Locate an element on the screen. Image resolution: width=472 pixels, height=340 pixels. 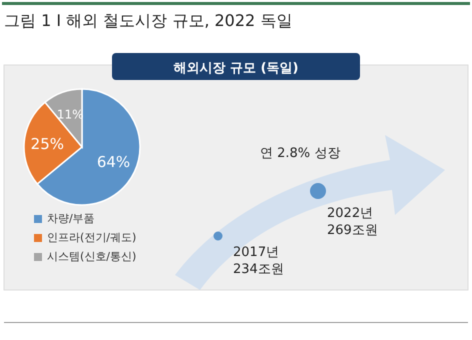
legend-label: 차량/부품 is located at coordinates (71, 218).